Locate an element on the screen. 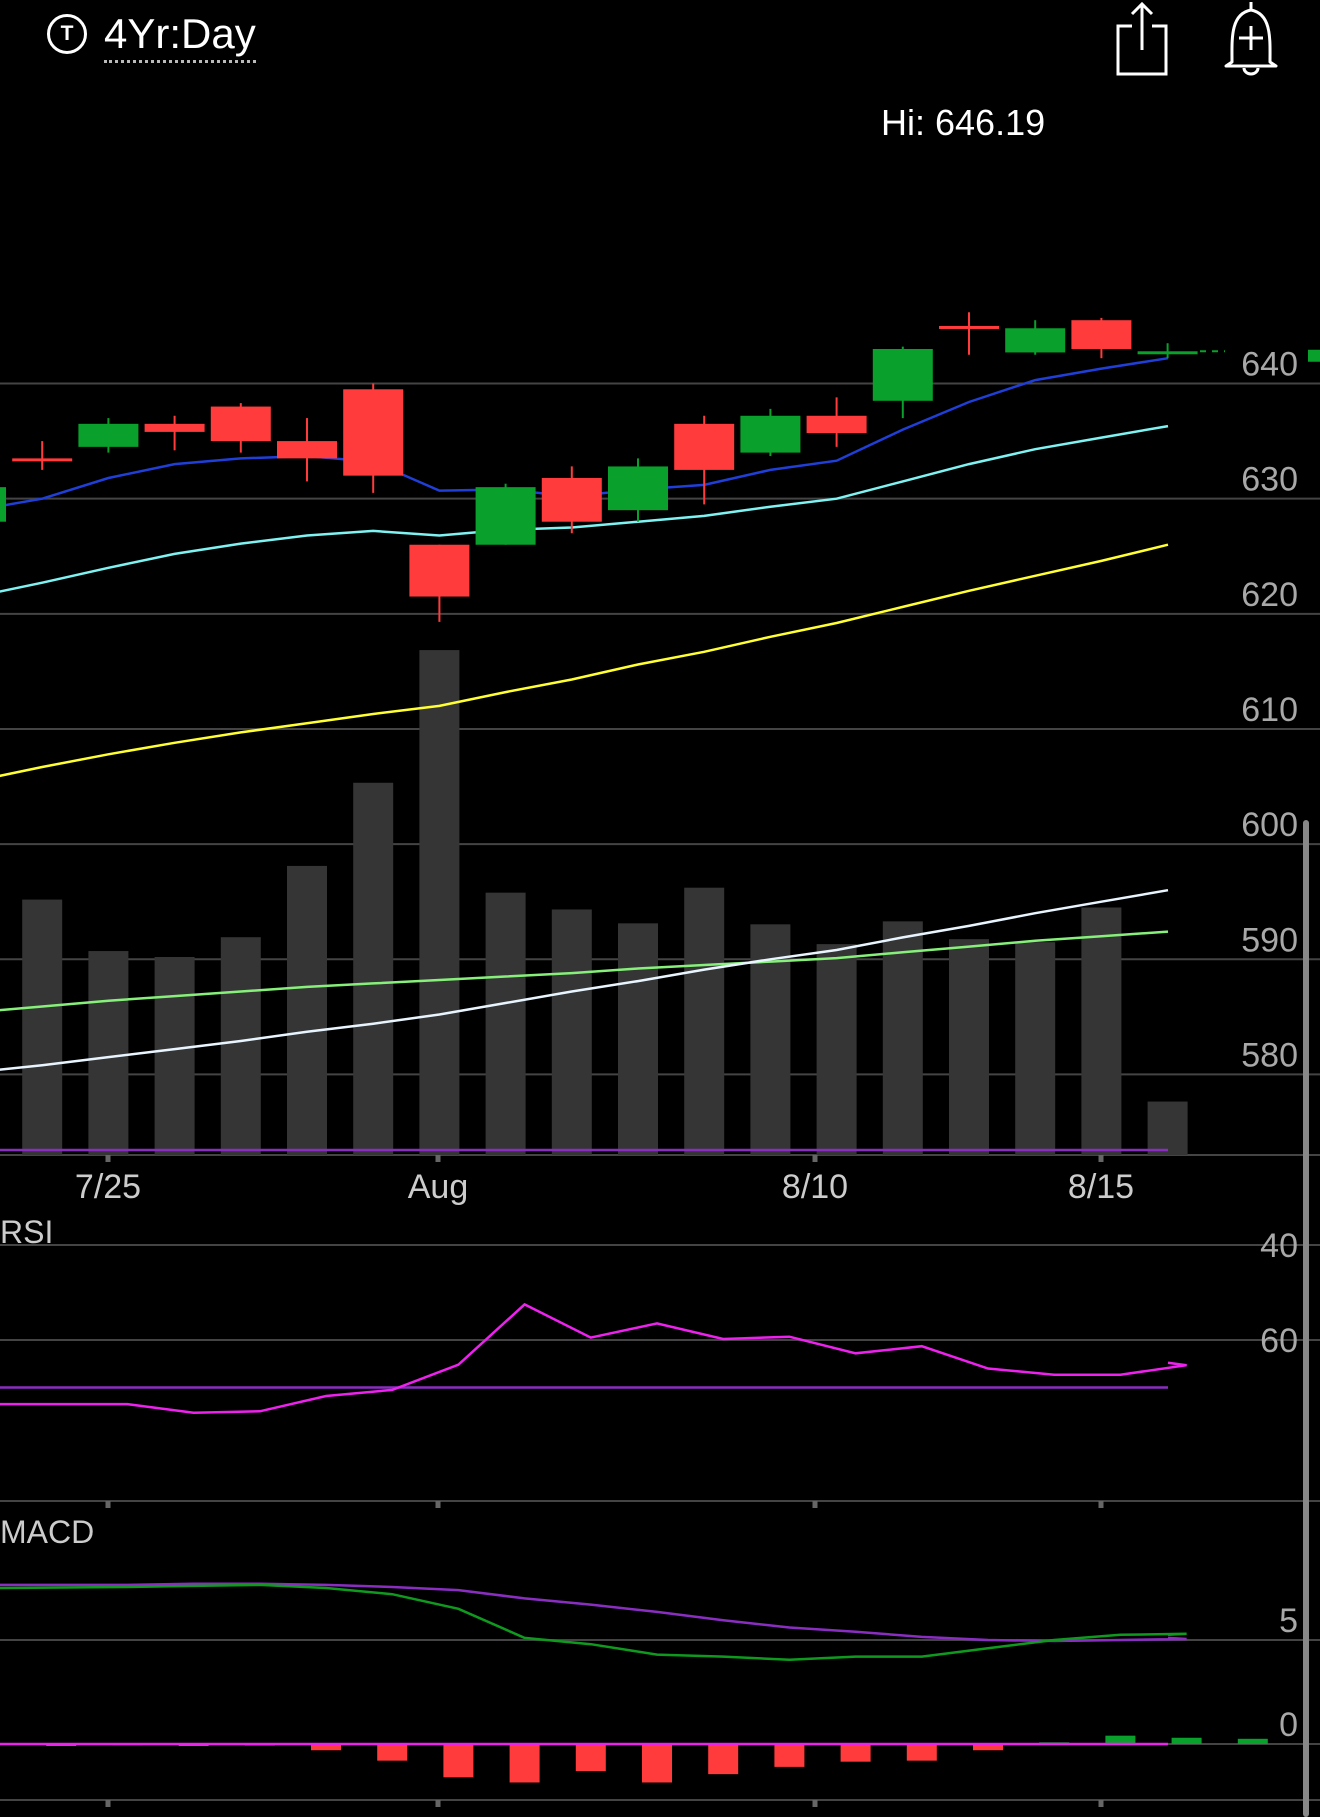  rsi-line is located at coordinates (593, 1358).